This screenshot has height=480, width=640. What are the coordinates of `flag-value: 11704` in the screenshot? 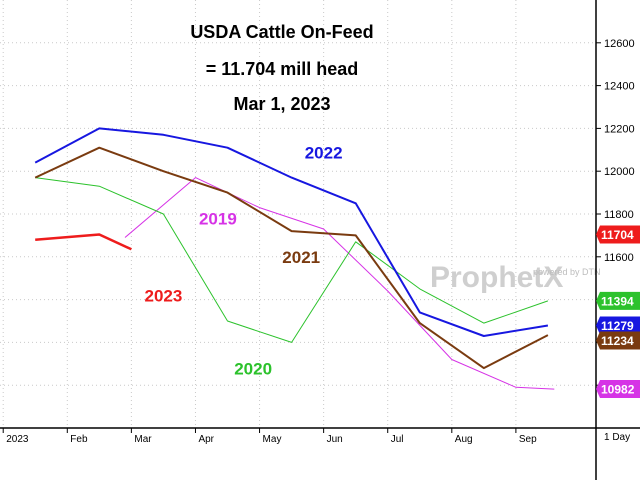 It's located at (617, 235).